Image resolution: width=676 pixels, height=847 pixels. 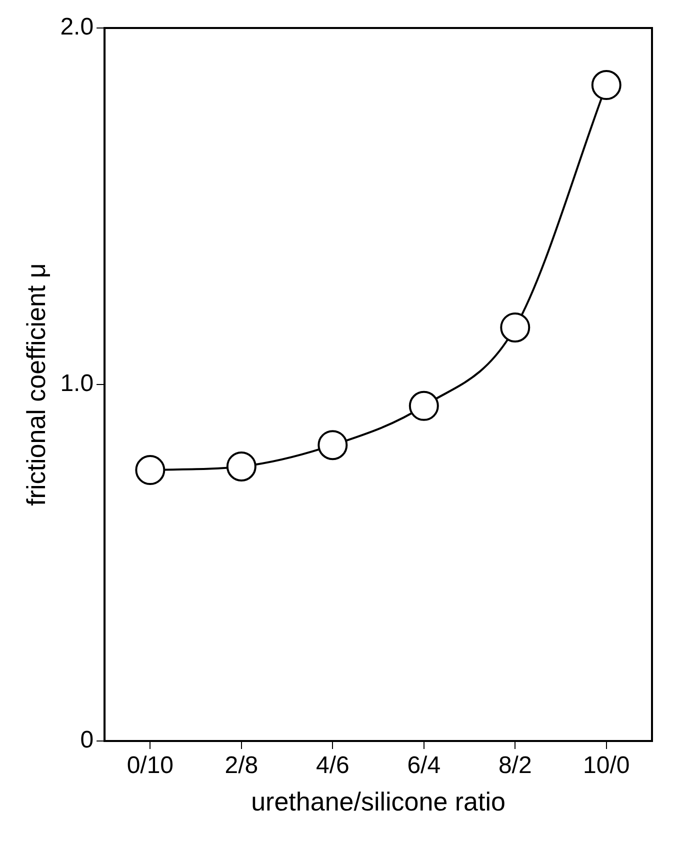 What do you see at coordinates (35, 384) in the screenshot?
I see `y-axis-title: frictional coefficient μ` at bounding box center [35, 384].